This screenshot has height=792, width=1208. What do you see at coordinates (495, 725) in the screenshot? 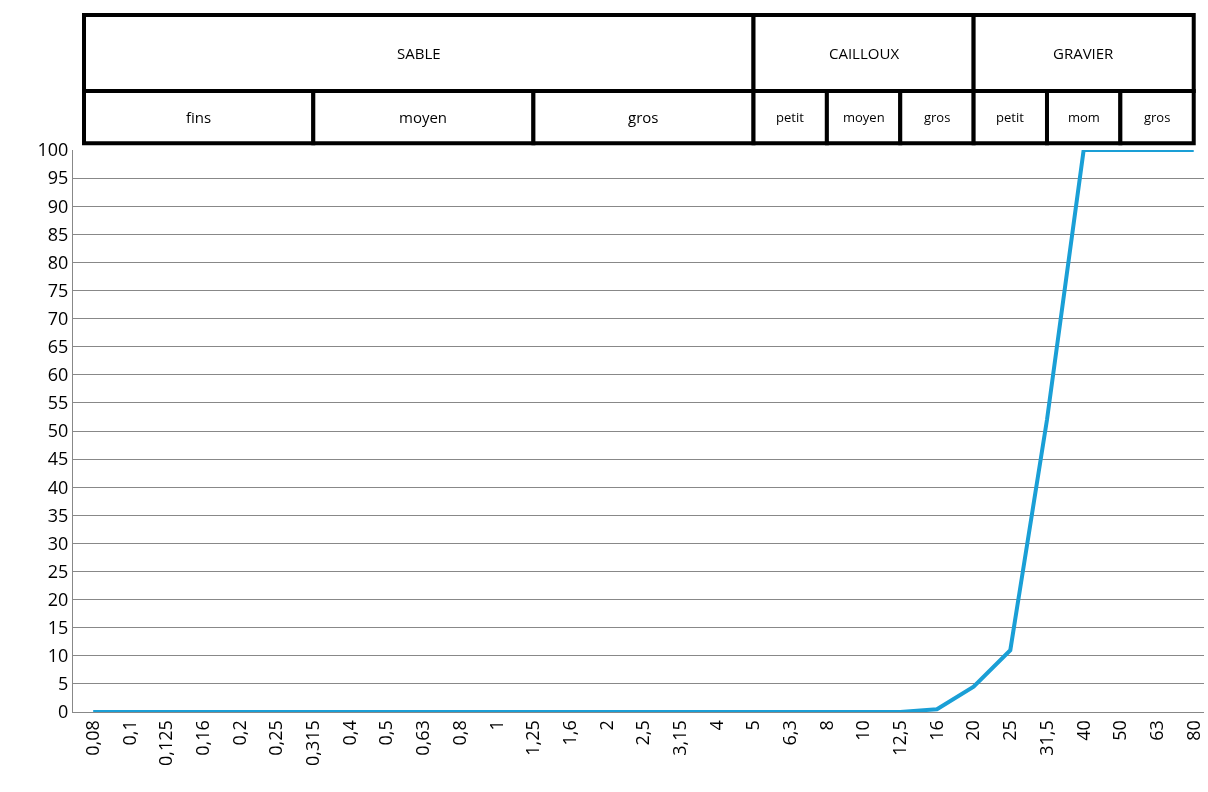
I see `x-tick-label: 1` at bounding box center [495, 725].